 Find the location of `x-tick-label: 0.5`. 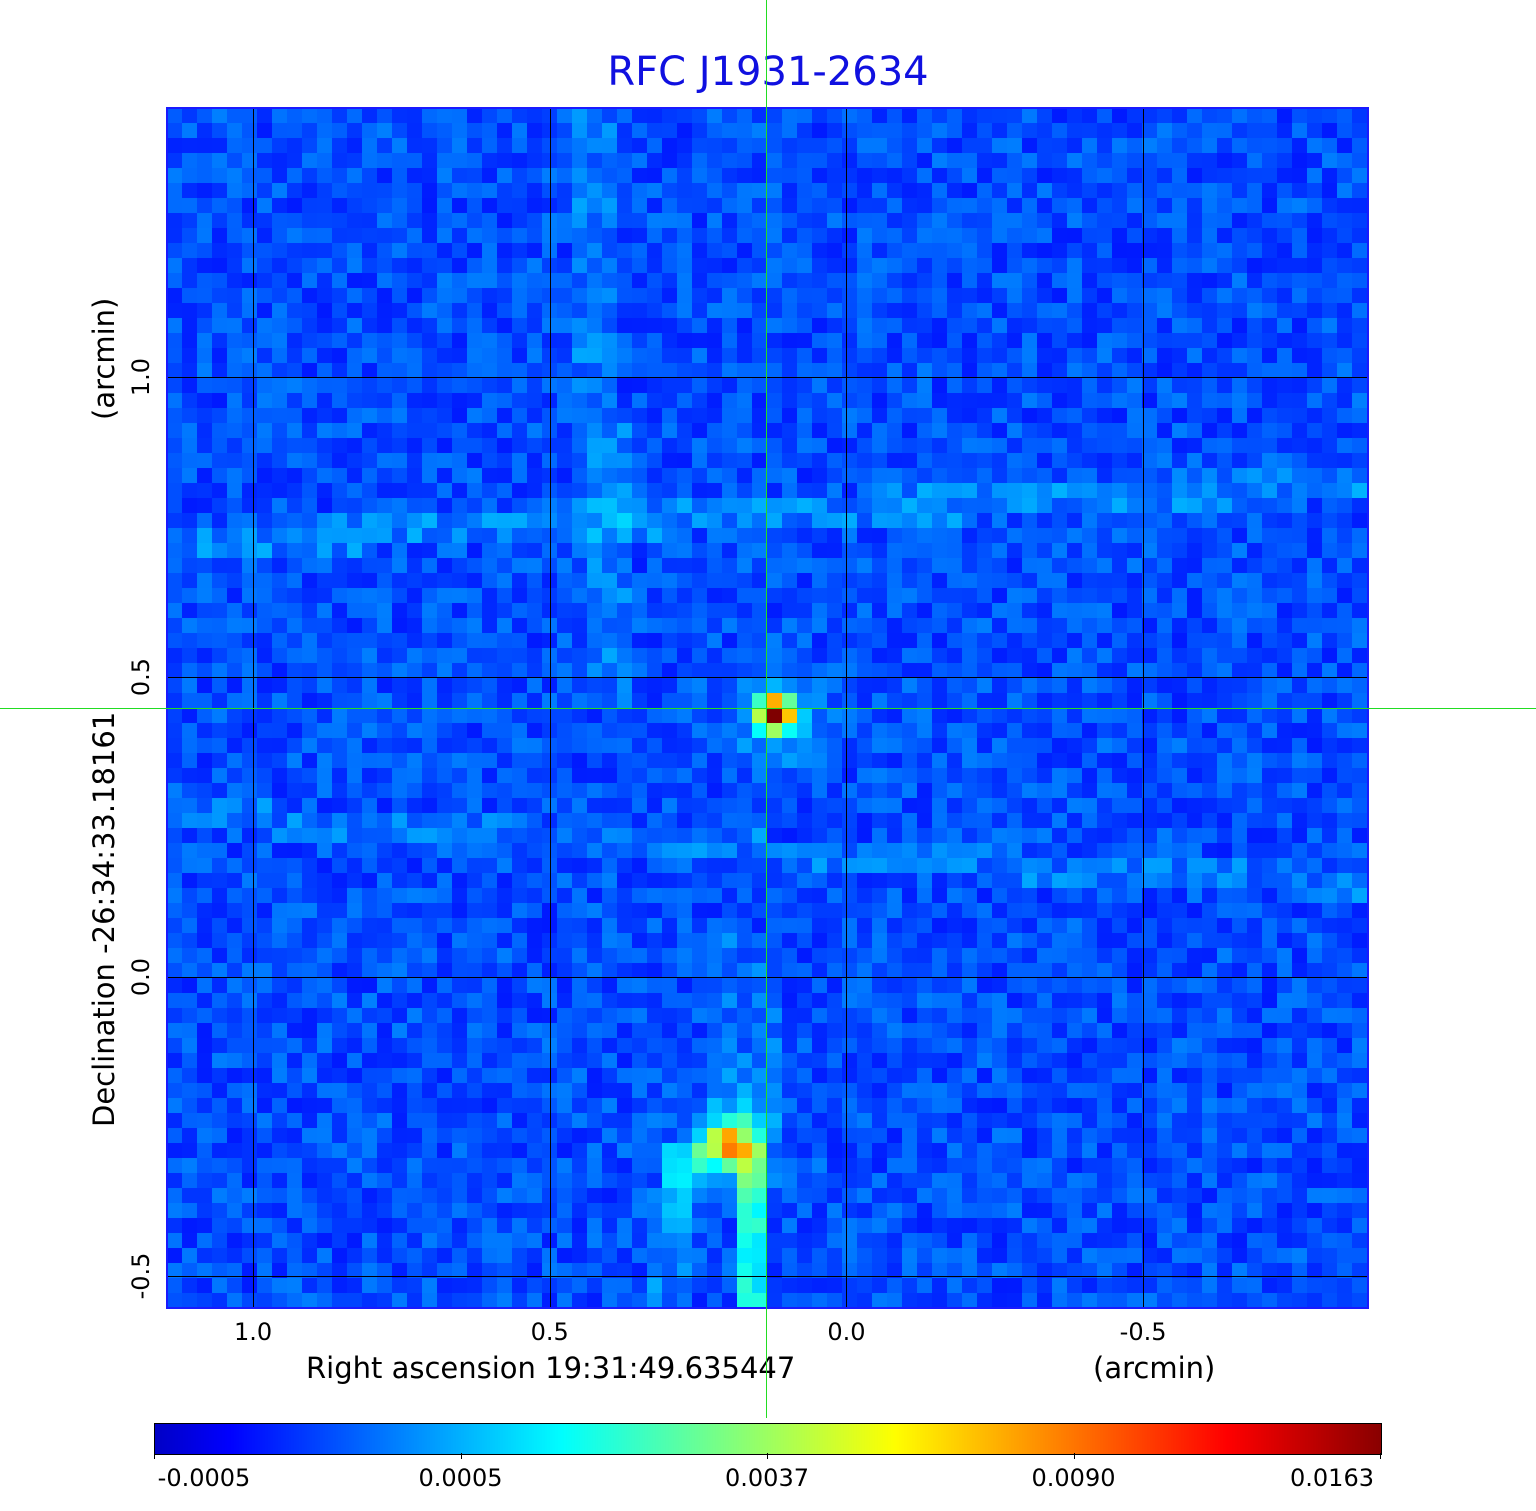

x-tick-label: 0.5 is located at coordinates (549, 1332).